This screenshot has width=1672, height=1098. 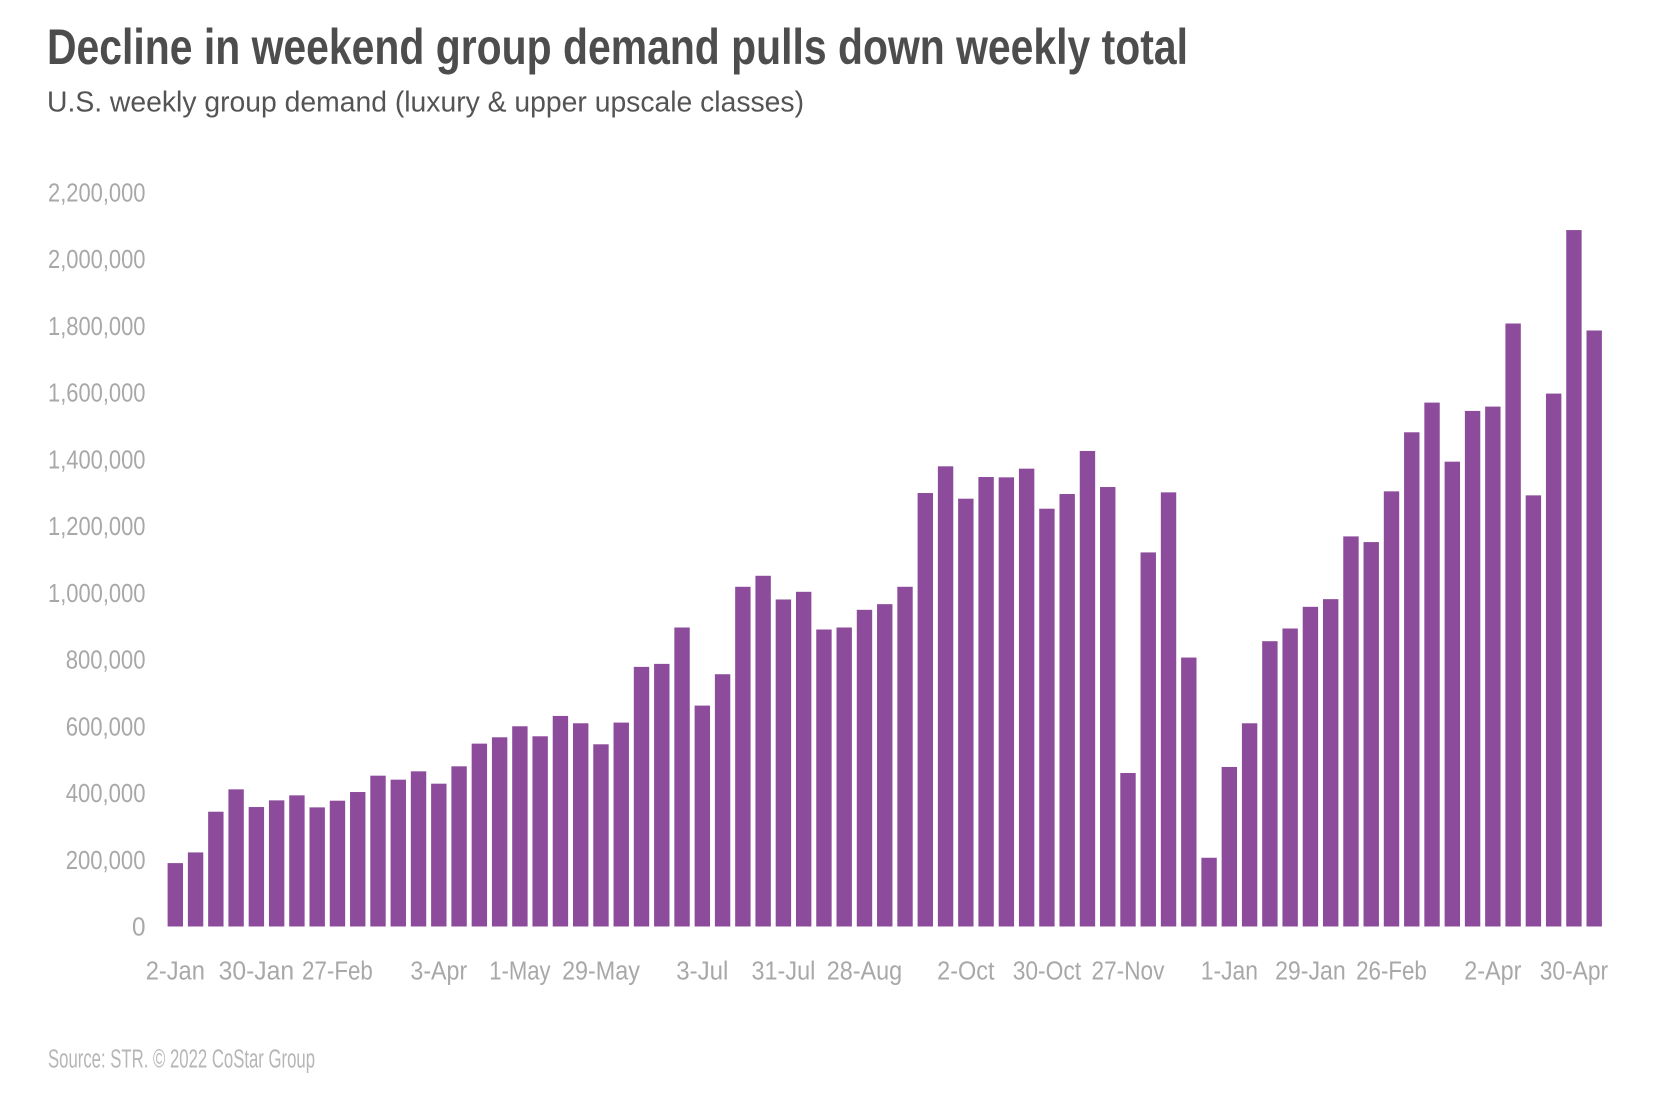 What do you see at coordinates (106, 861) in the screenshot?
I see `svg-text: 200,000` at bounding box center [106, 861].